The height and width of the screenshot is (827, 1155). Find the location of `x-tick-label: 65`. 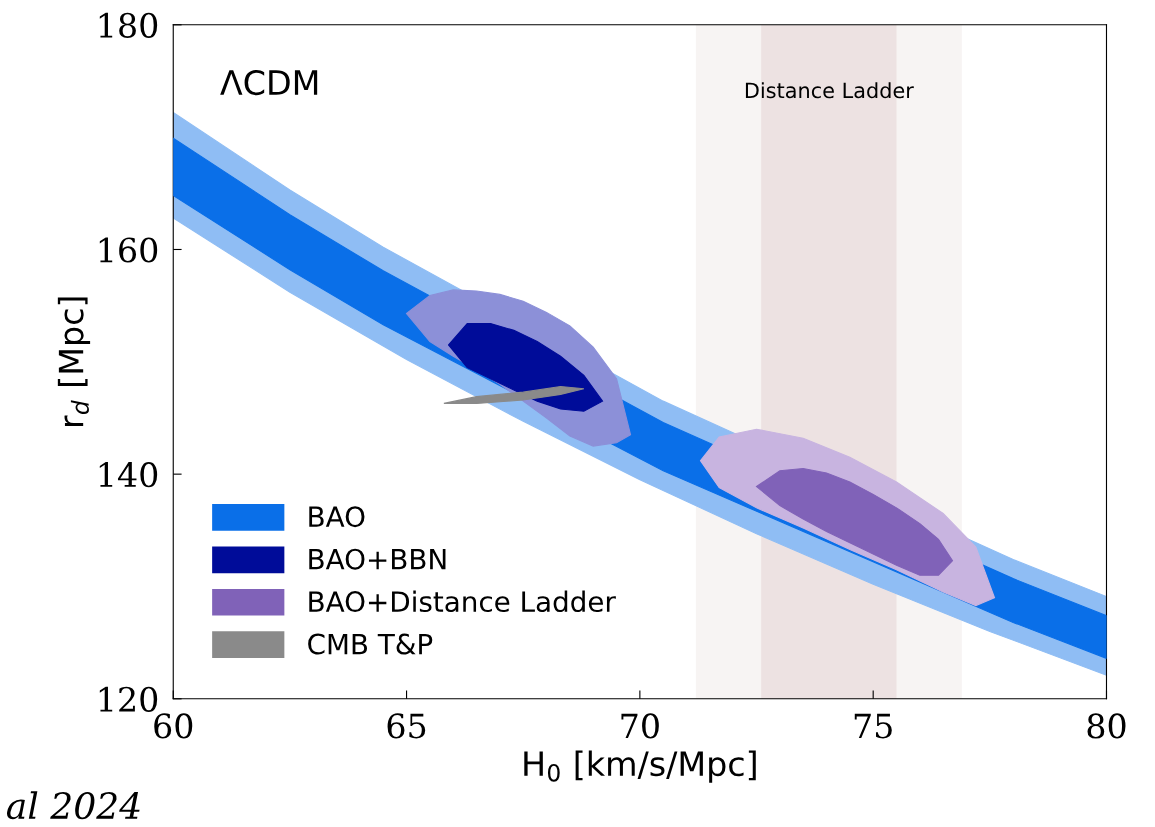

x-tick-label: 65 is located at coordinates (406, 726).